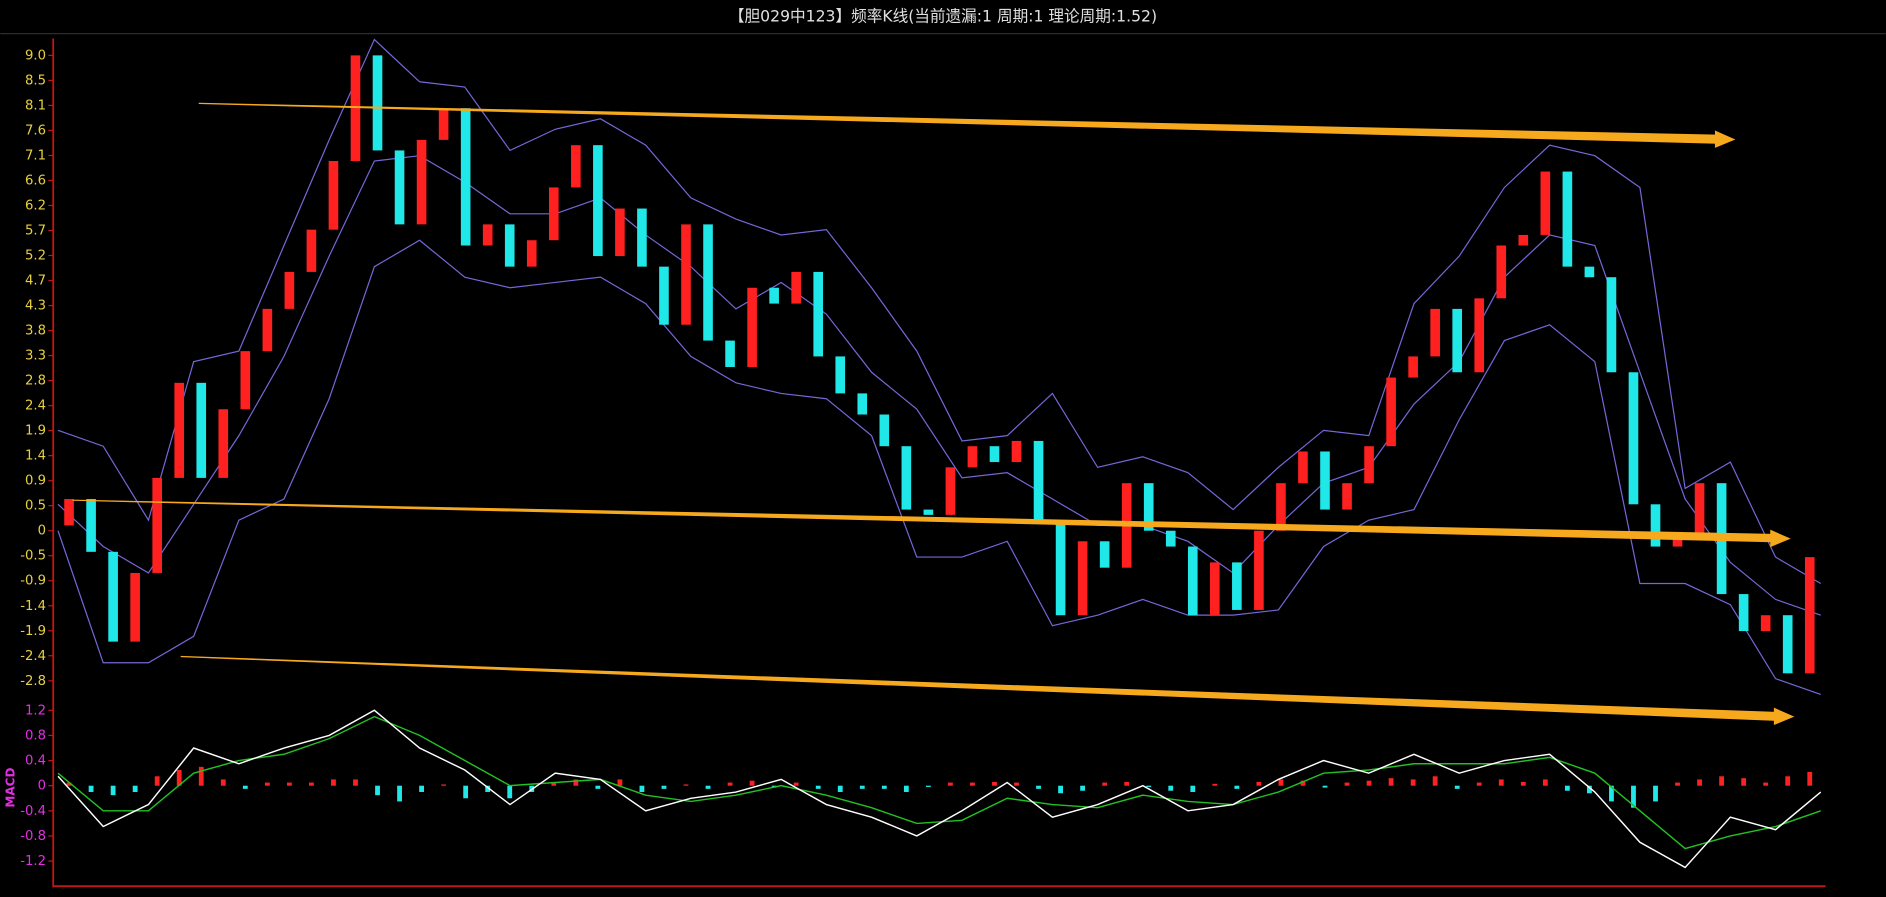 This screenshot has width=1886, height=897. Describe the element at coordinates (35, 205) in the screenshot. I see `y-tick-label: 6.2` at that location.